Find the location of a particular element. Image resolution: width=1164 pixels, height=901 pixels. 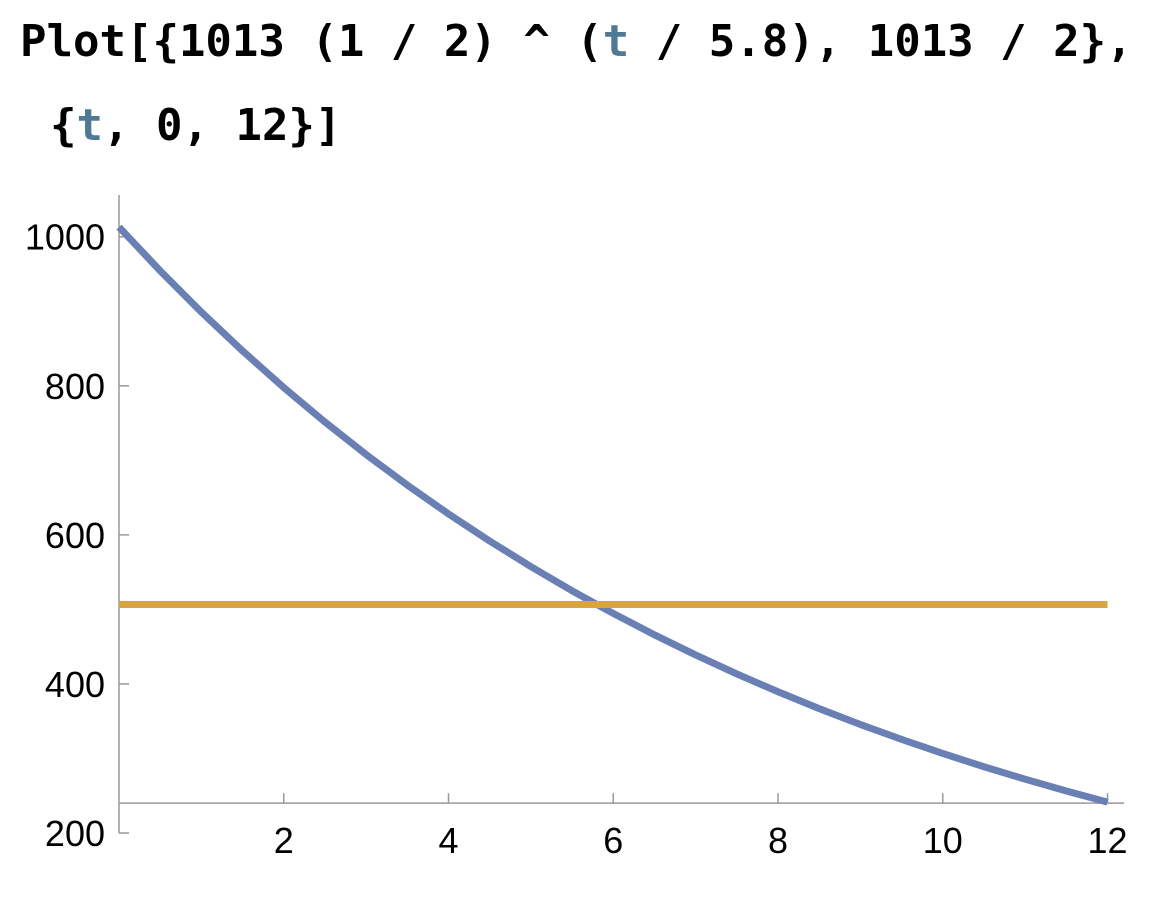

y-tick-label: 400 is located at coordinates (75, 684).